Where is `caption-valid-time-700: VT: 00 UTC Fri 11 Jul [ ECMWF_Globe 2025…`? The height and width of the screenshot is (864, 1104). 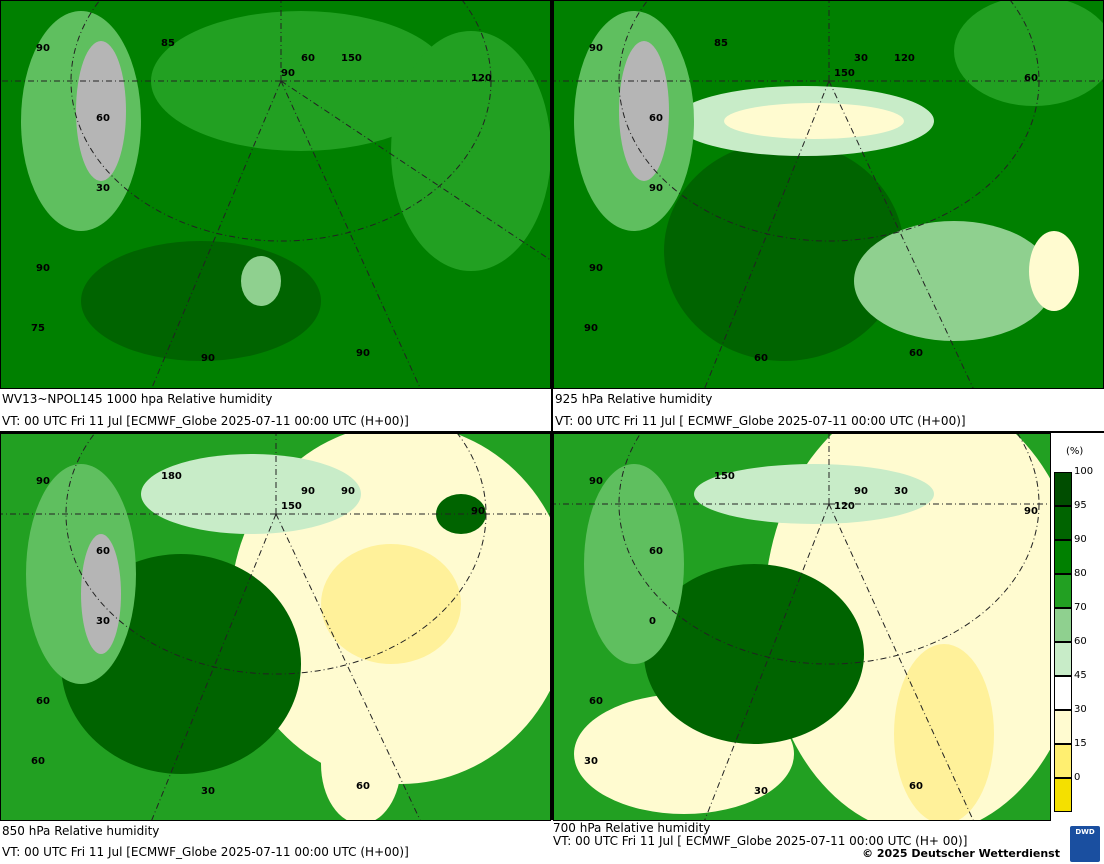 caption-valid-time-700: VT: 00 UTC Fri 11 Jul [ ECMWF_Globe 2025… is located at coordinates (760, 841).